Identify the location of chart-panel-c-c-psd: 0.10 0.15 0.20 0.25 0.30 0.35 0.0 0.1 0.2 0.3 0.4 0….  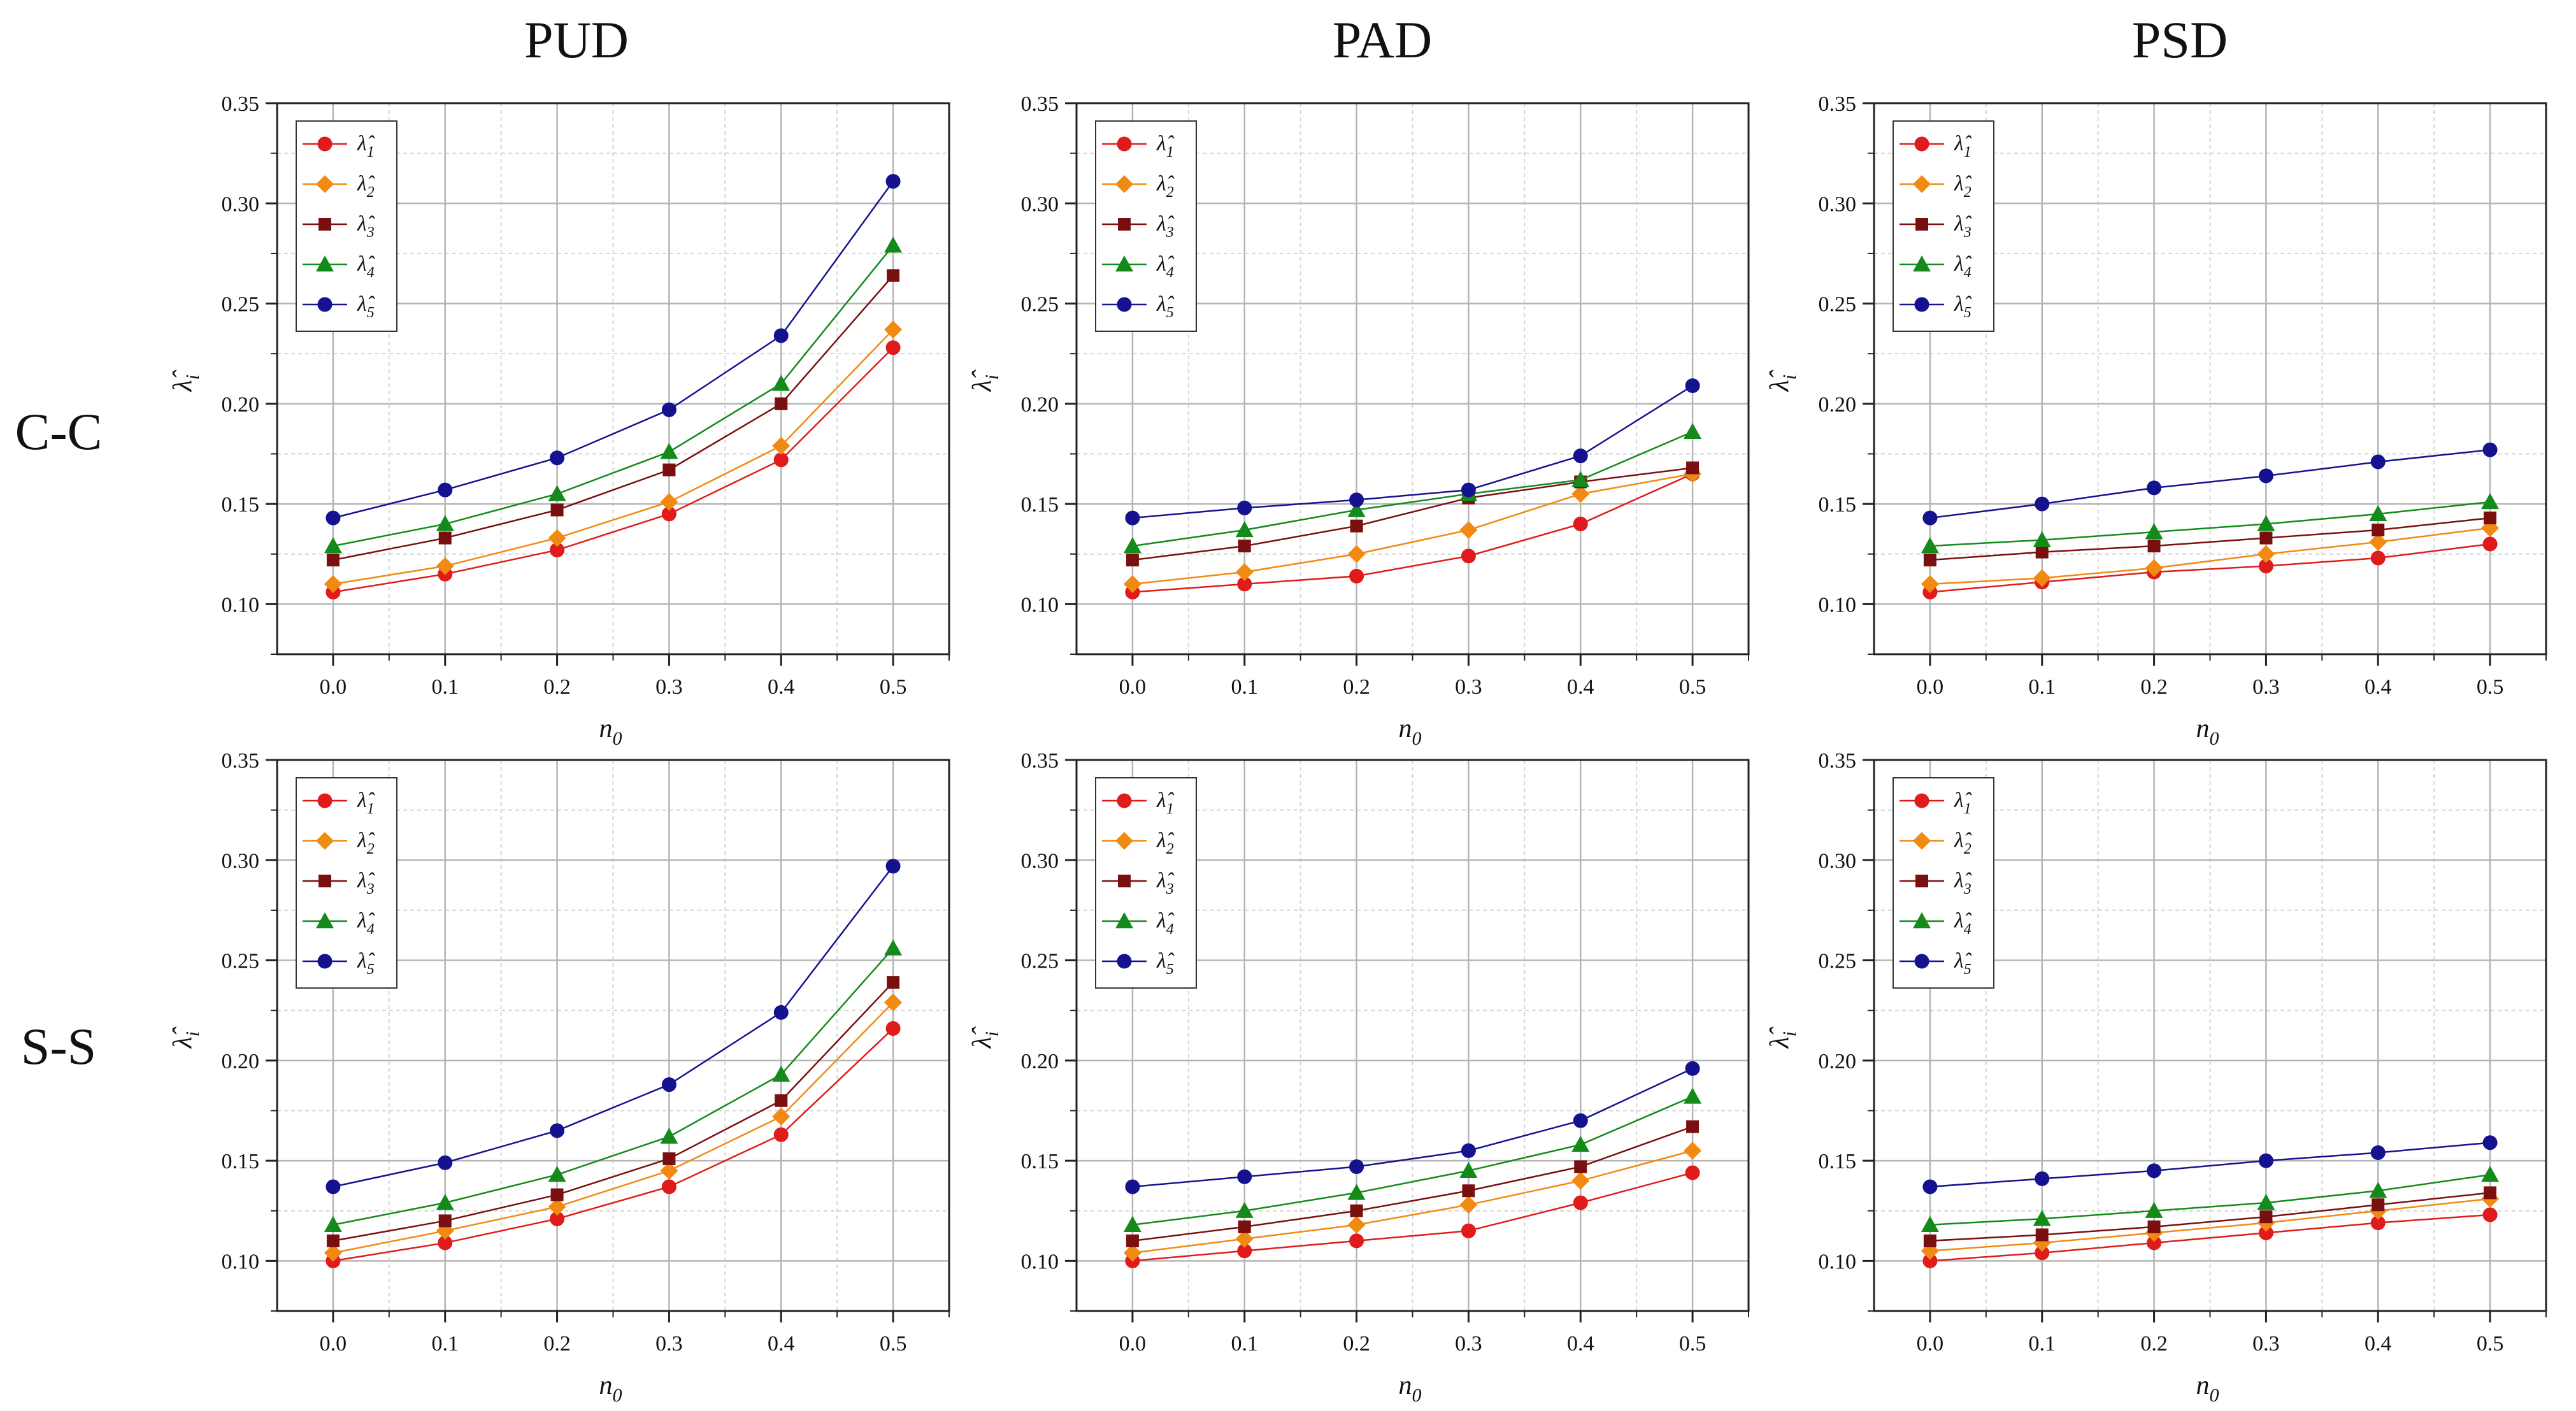
(2156, 421).